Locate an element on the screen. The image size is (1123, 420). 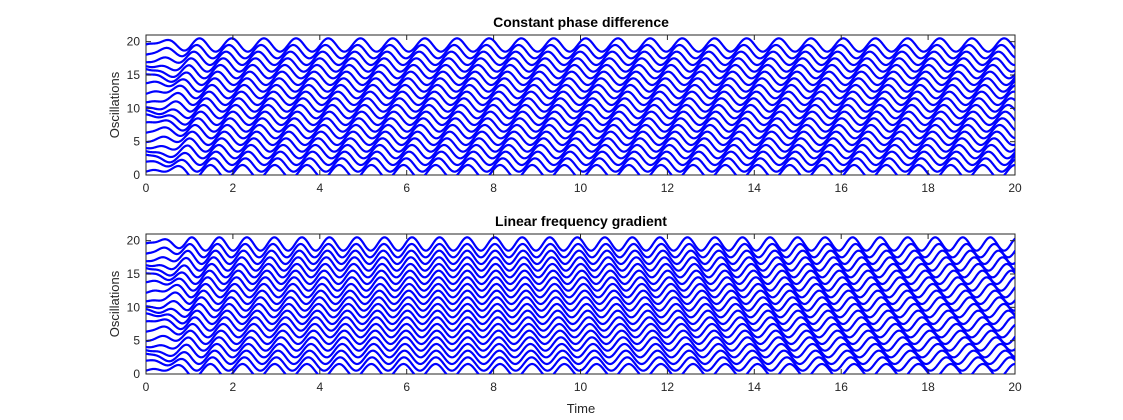
top-subplot-title: Constant phase difference is located at coordinates (581, 22).